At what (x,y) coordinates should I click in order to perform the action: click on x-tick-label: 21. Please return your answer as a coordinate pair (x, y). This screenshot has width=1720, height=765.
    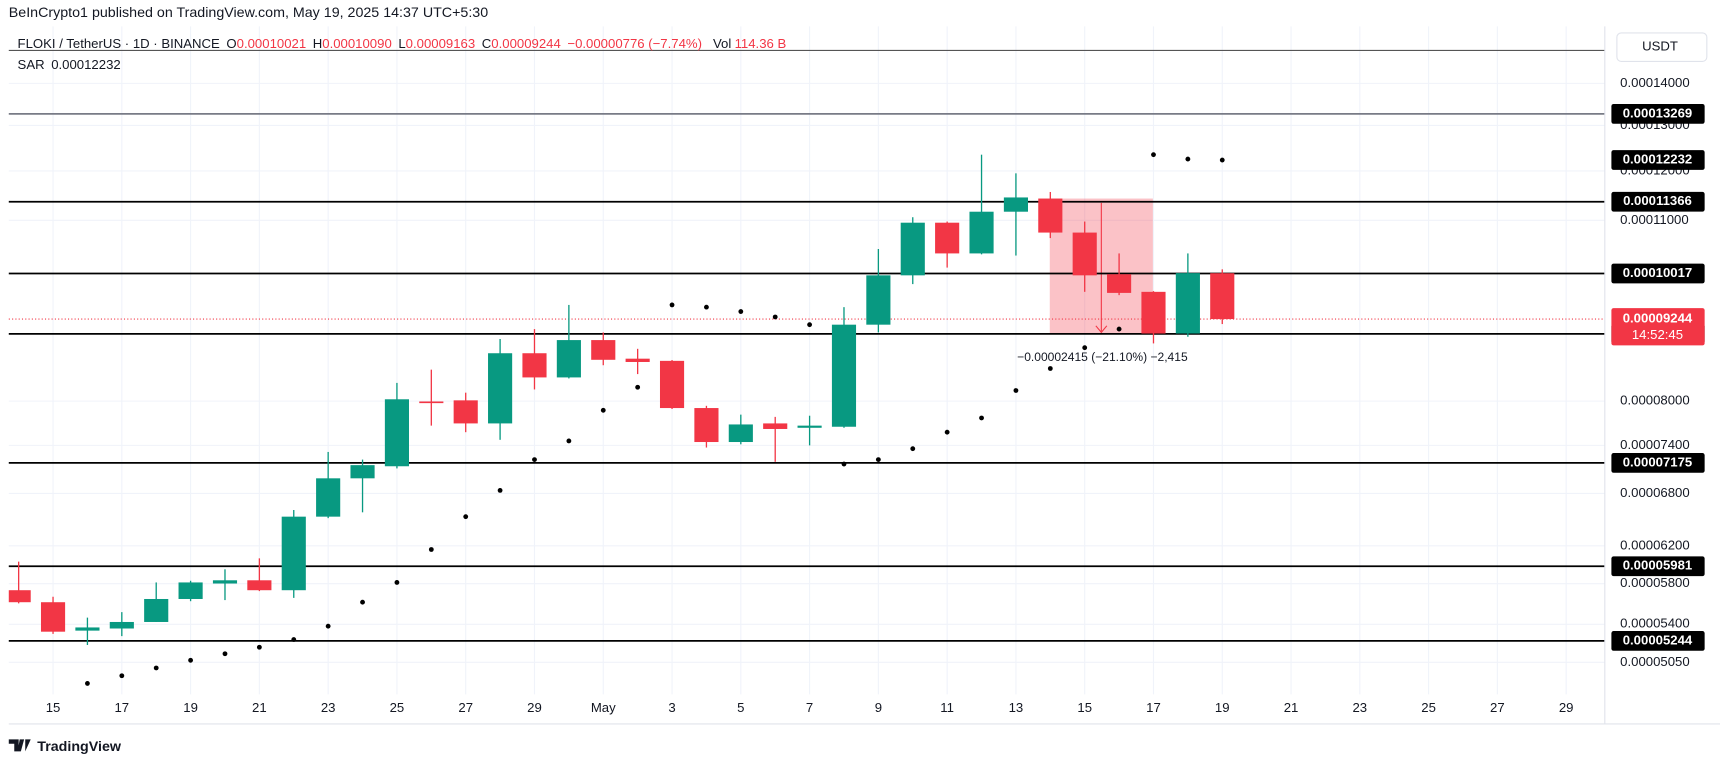
    Looking at the image, I should click on (1291, 707).